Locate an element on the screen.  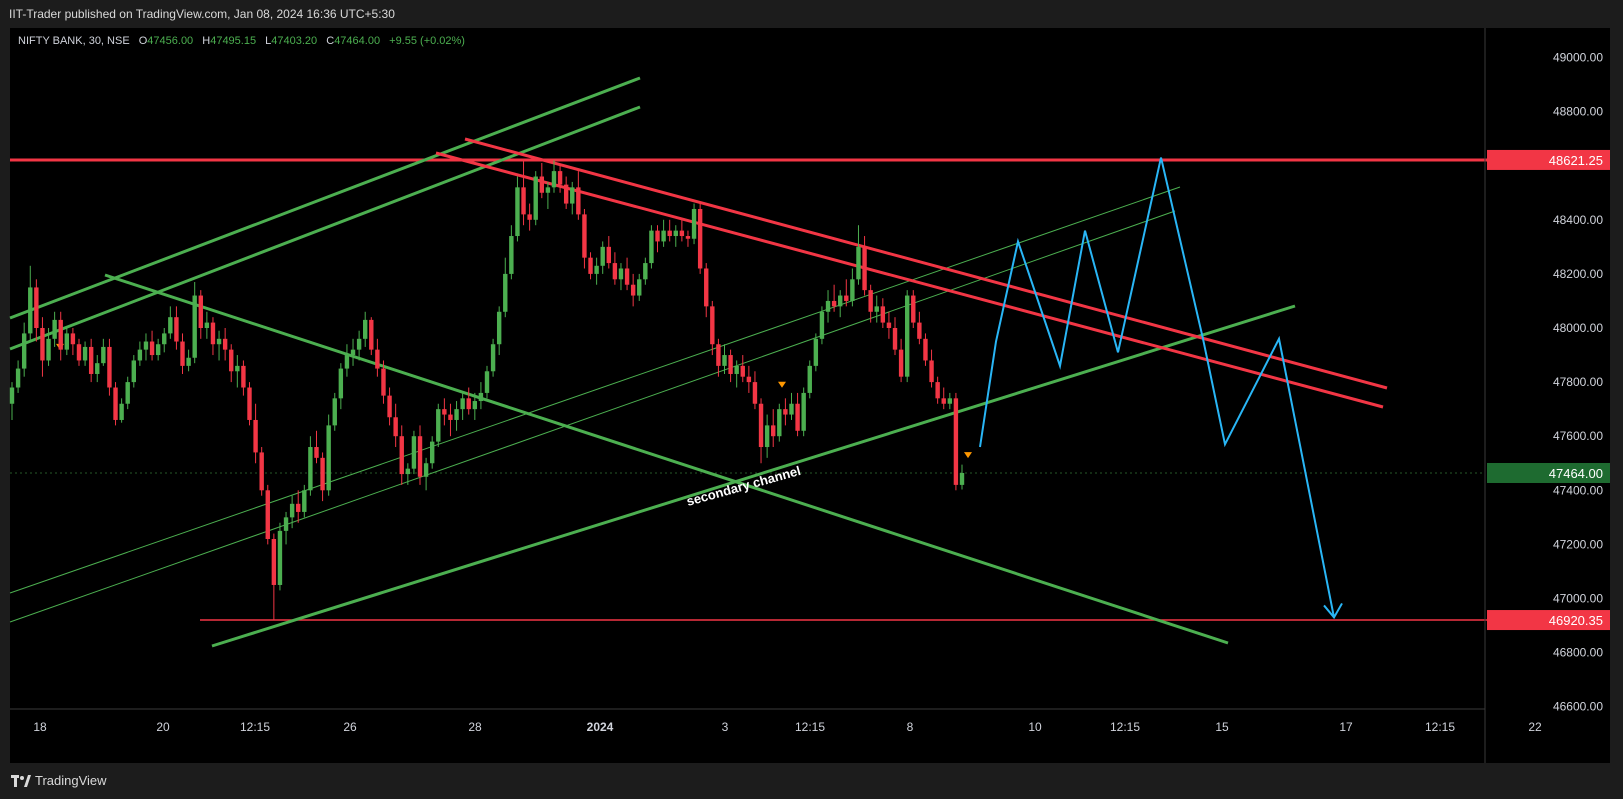
time-tick-label: 22 is located at coordinates (1535, 727).